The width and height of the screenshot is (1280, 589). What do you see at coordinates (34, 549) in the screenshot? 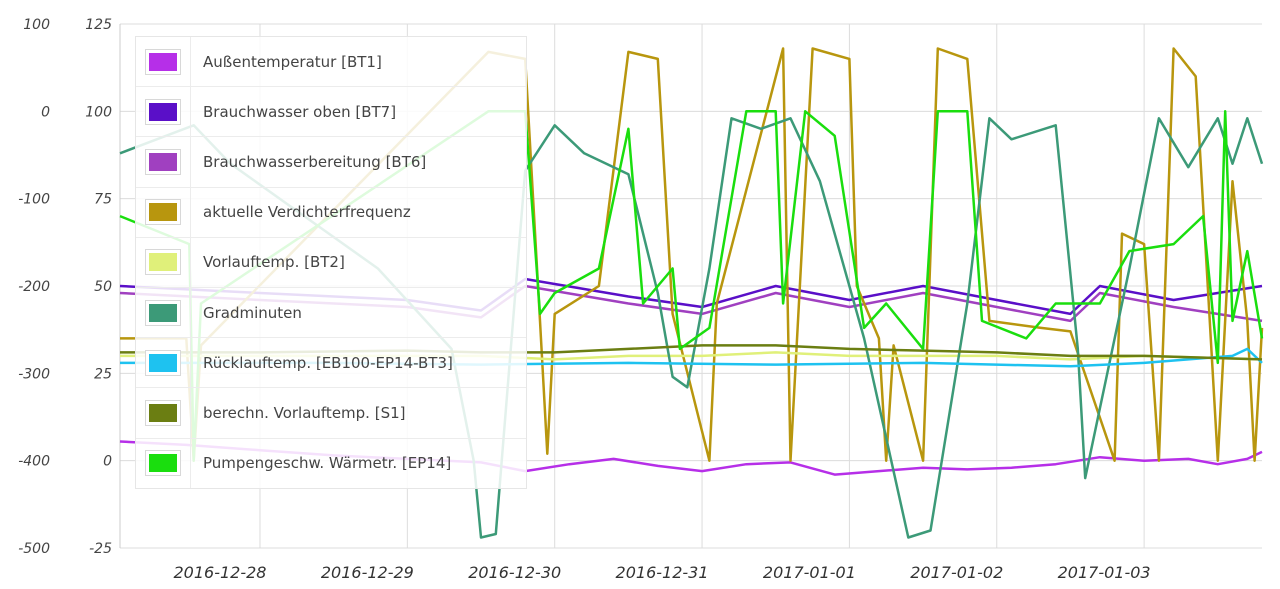
I see `left-tick-label: -500` at bounding box center [34, 549].